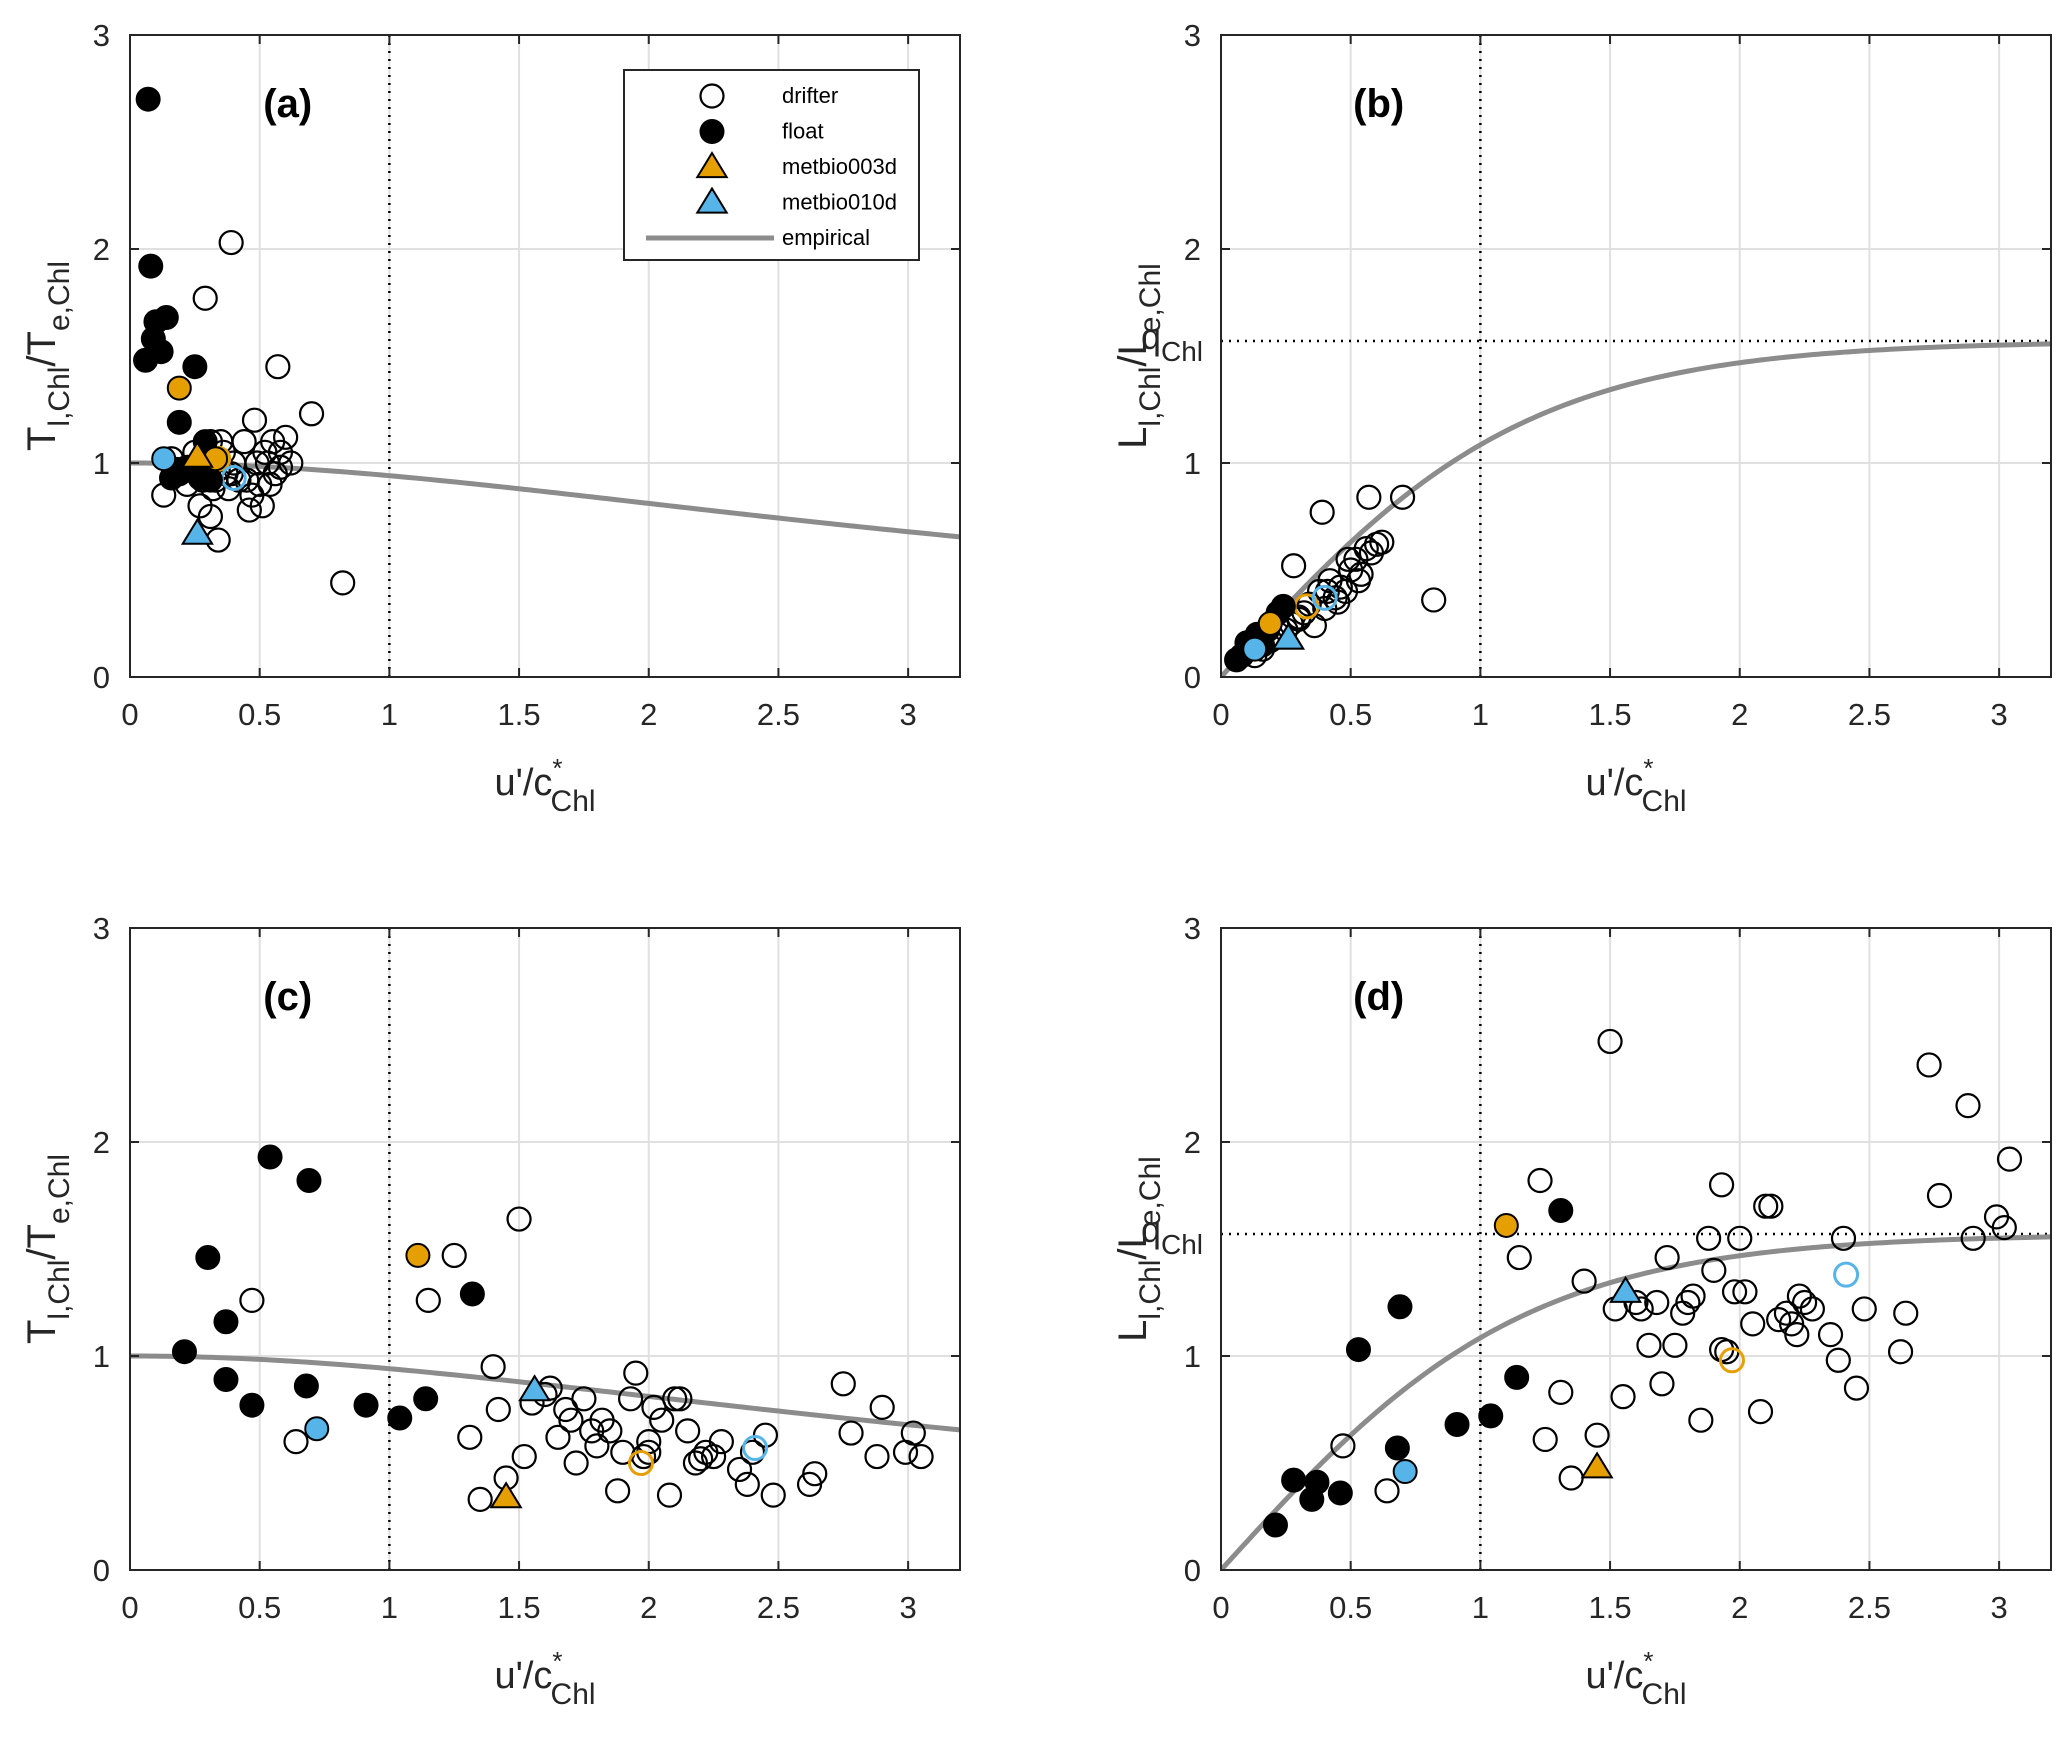  What do you see at coordinates (712, 200) in the screenshot?
I see `legend-marker-metbio010d` at bounding box center [712, 200].